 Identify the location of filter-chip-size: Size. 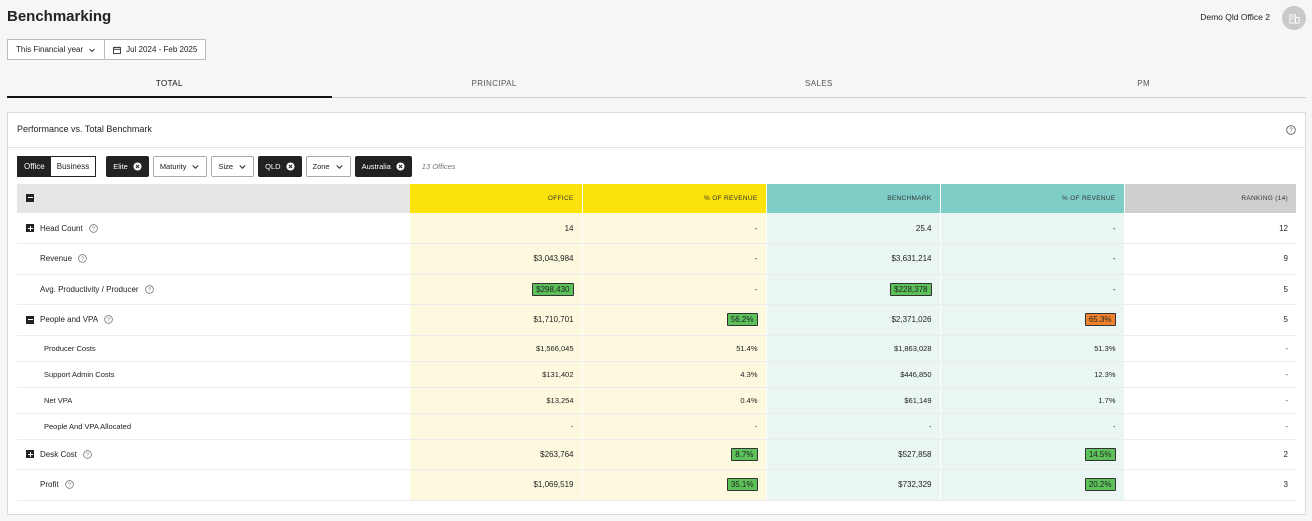
(233, 166).